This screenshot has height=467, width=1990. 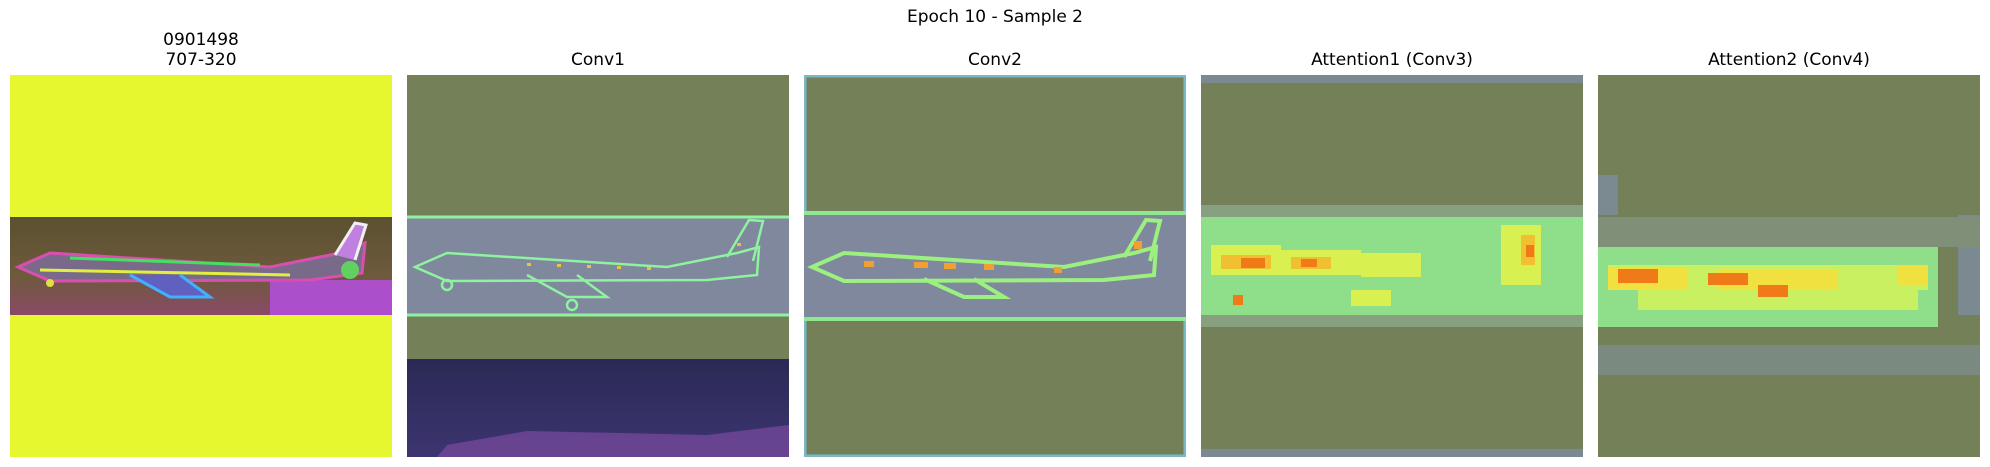 I want to click on airplane-silhouette, so click(x=191, y=260).